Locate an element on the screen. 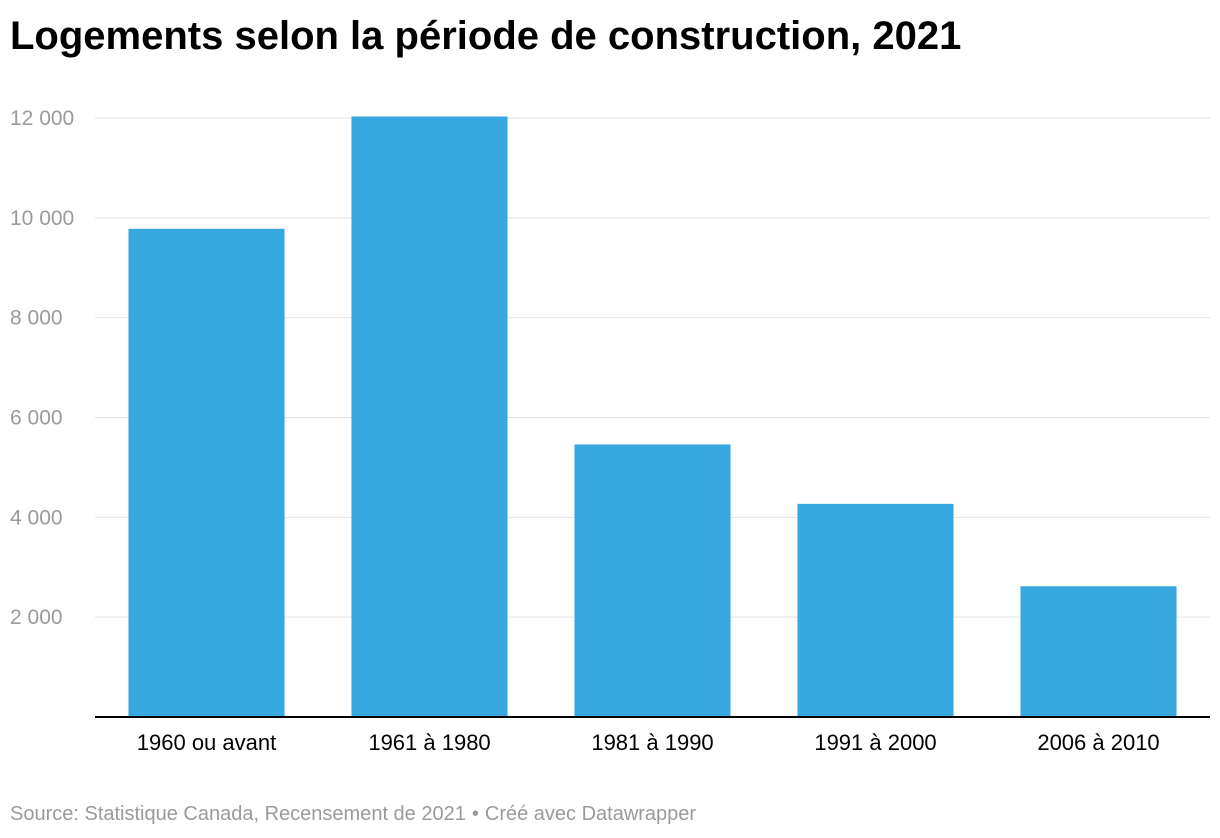  y-tick-label: 8 000 is located at coordinates (36, 318).